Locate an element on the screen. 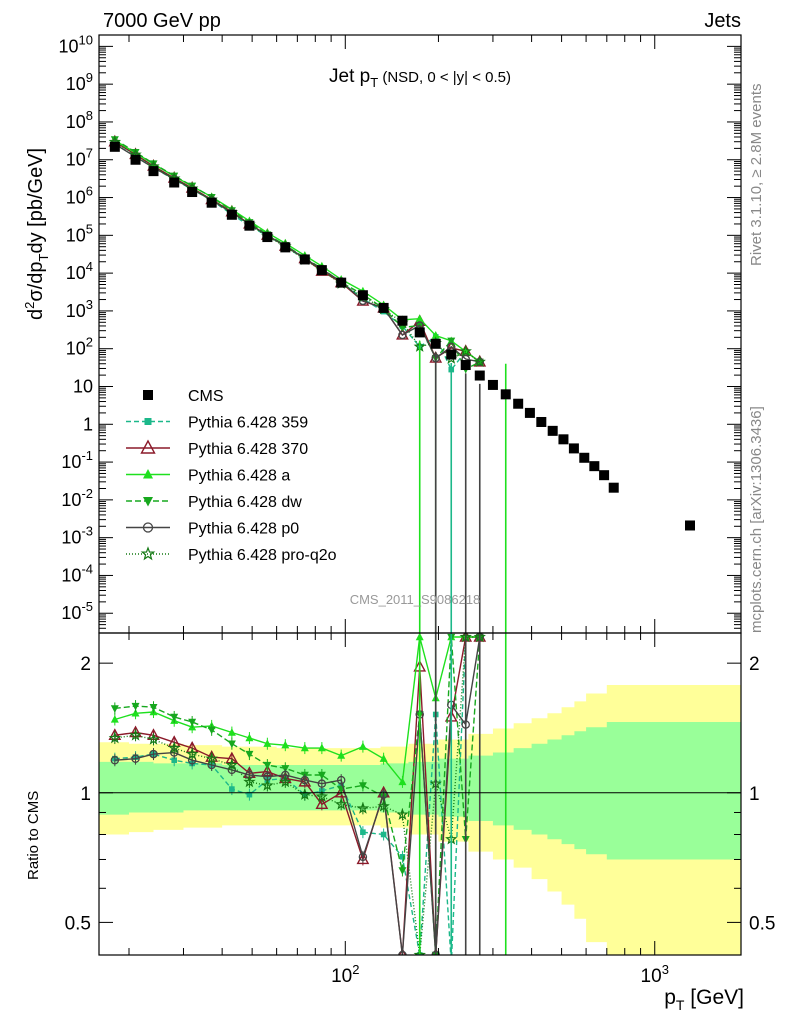 This screenshot has height=1024, width=786. legend-item-cms: CMS is located at coordinates (183, 396).